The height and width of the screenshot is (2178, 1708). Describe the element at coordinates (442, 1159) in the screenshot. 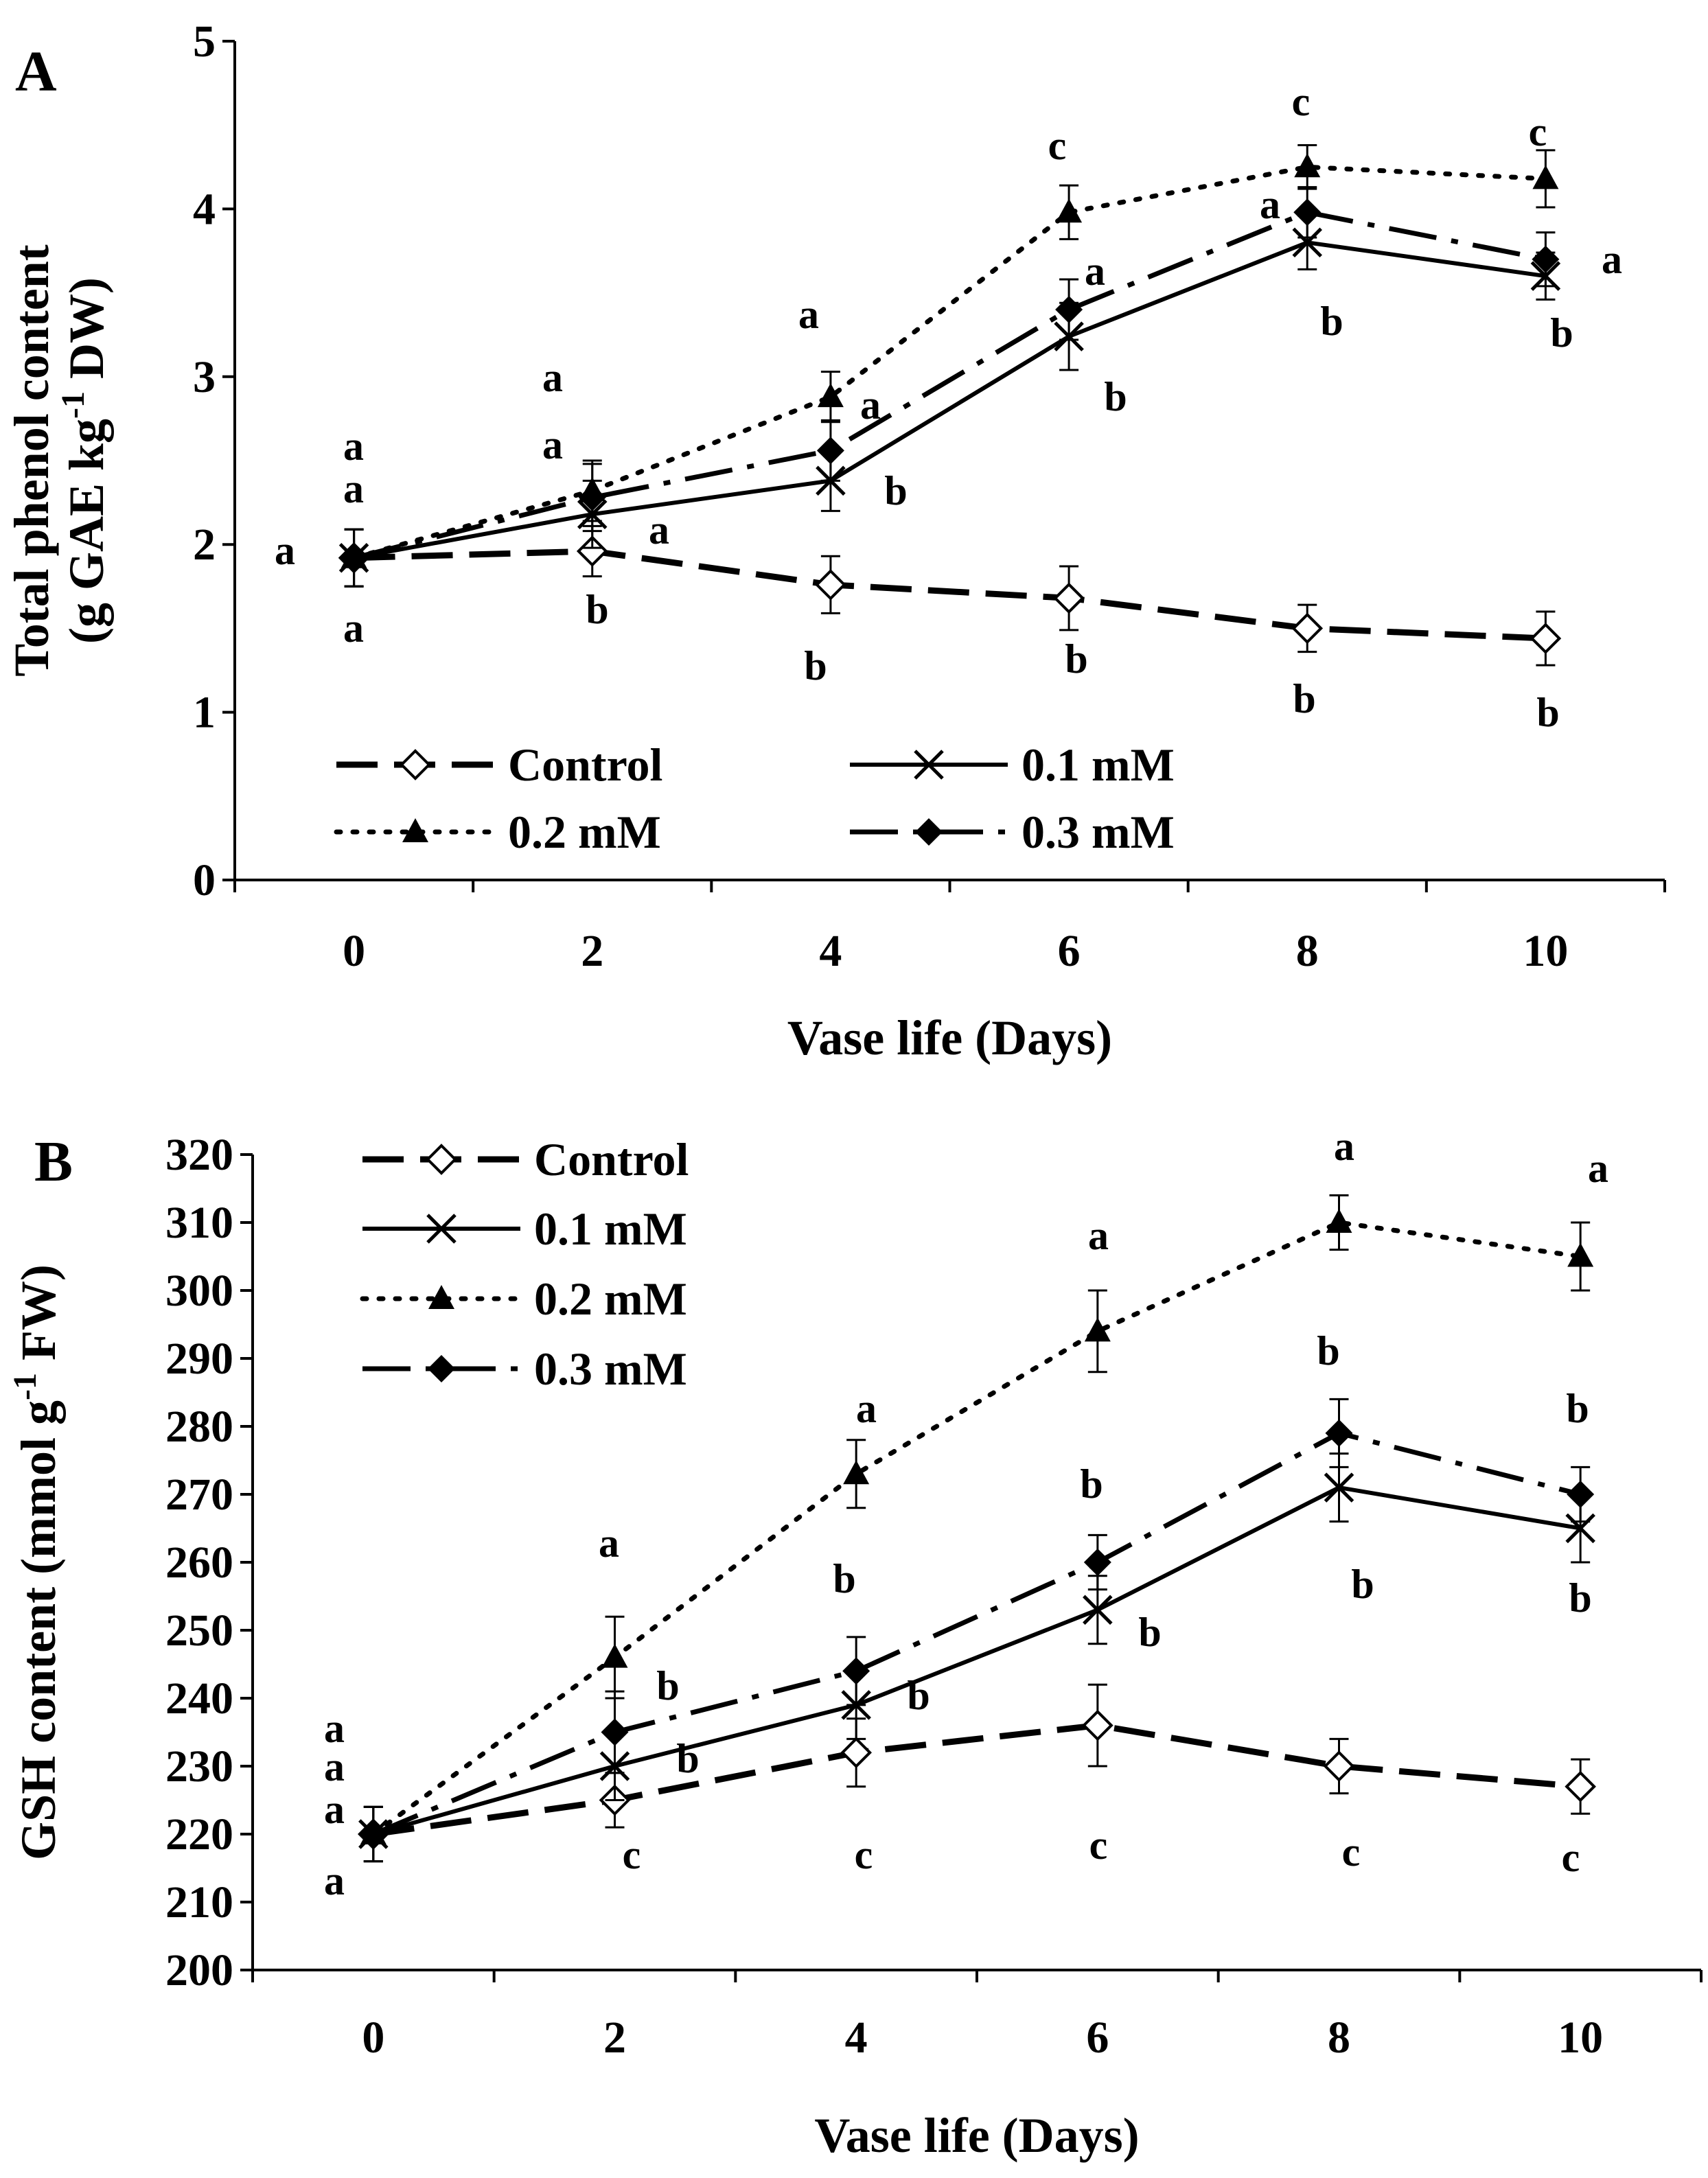

I see `legend-marker-control` at that location.